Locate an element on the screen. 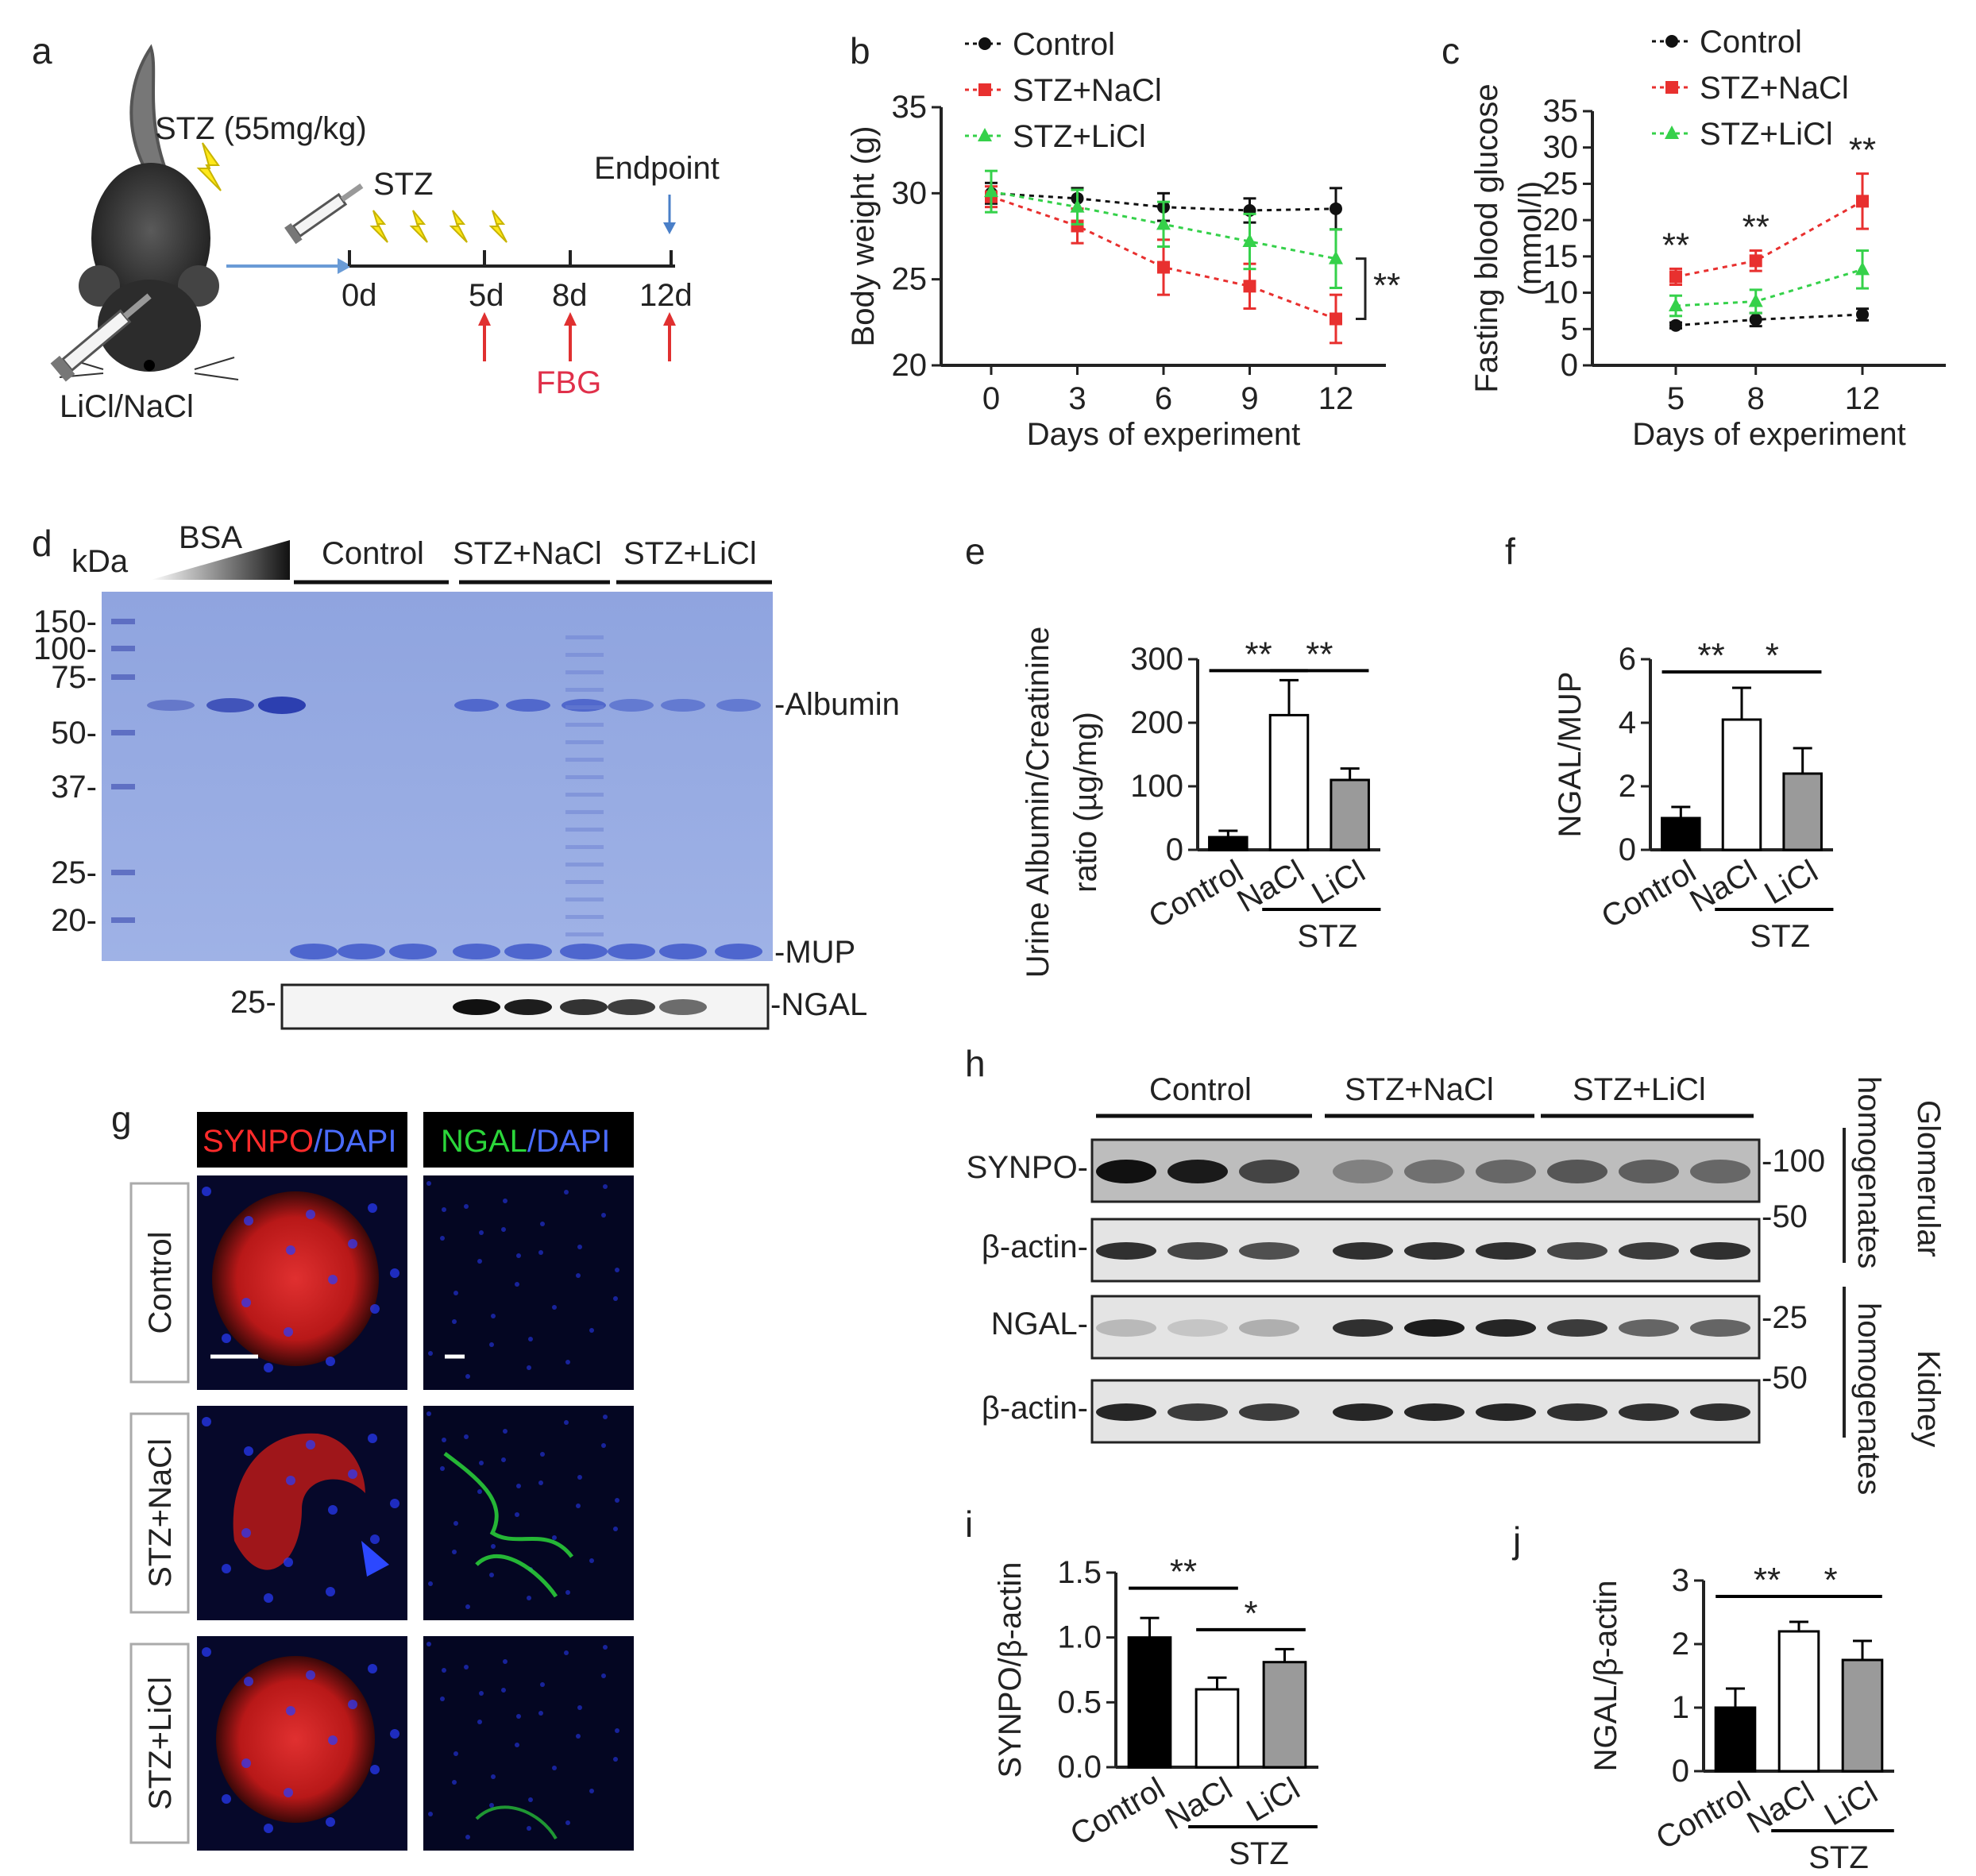  y-axis-title-2: (mmol/l) is located at coordinates (1530, 238).